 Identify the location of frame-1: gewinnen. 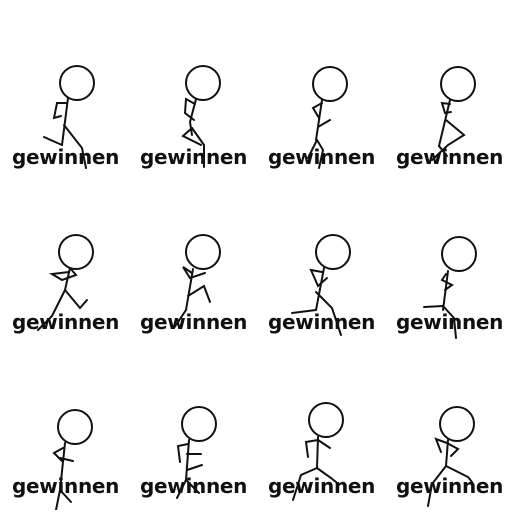
(64, 85).